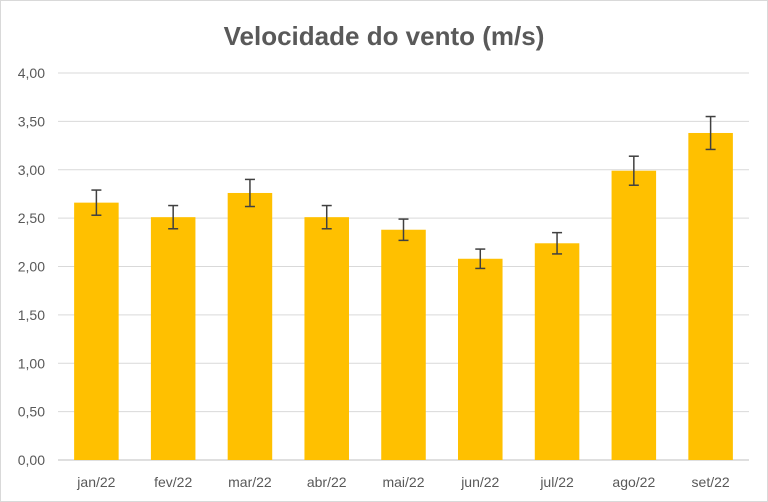  Describe the element at coordinates (31, 170) in the screenshot. I see `y-tick-label: 3,00` at that location.